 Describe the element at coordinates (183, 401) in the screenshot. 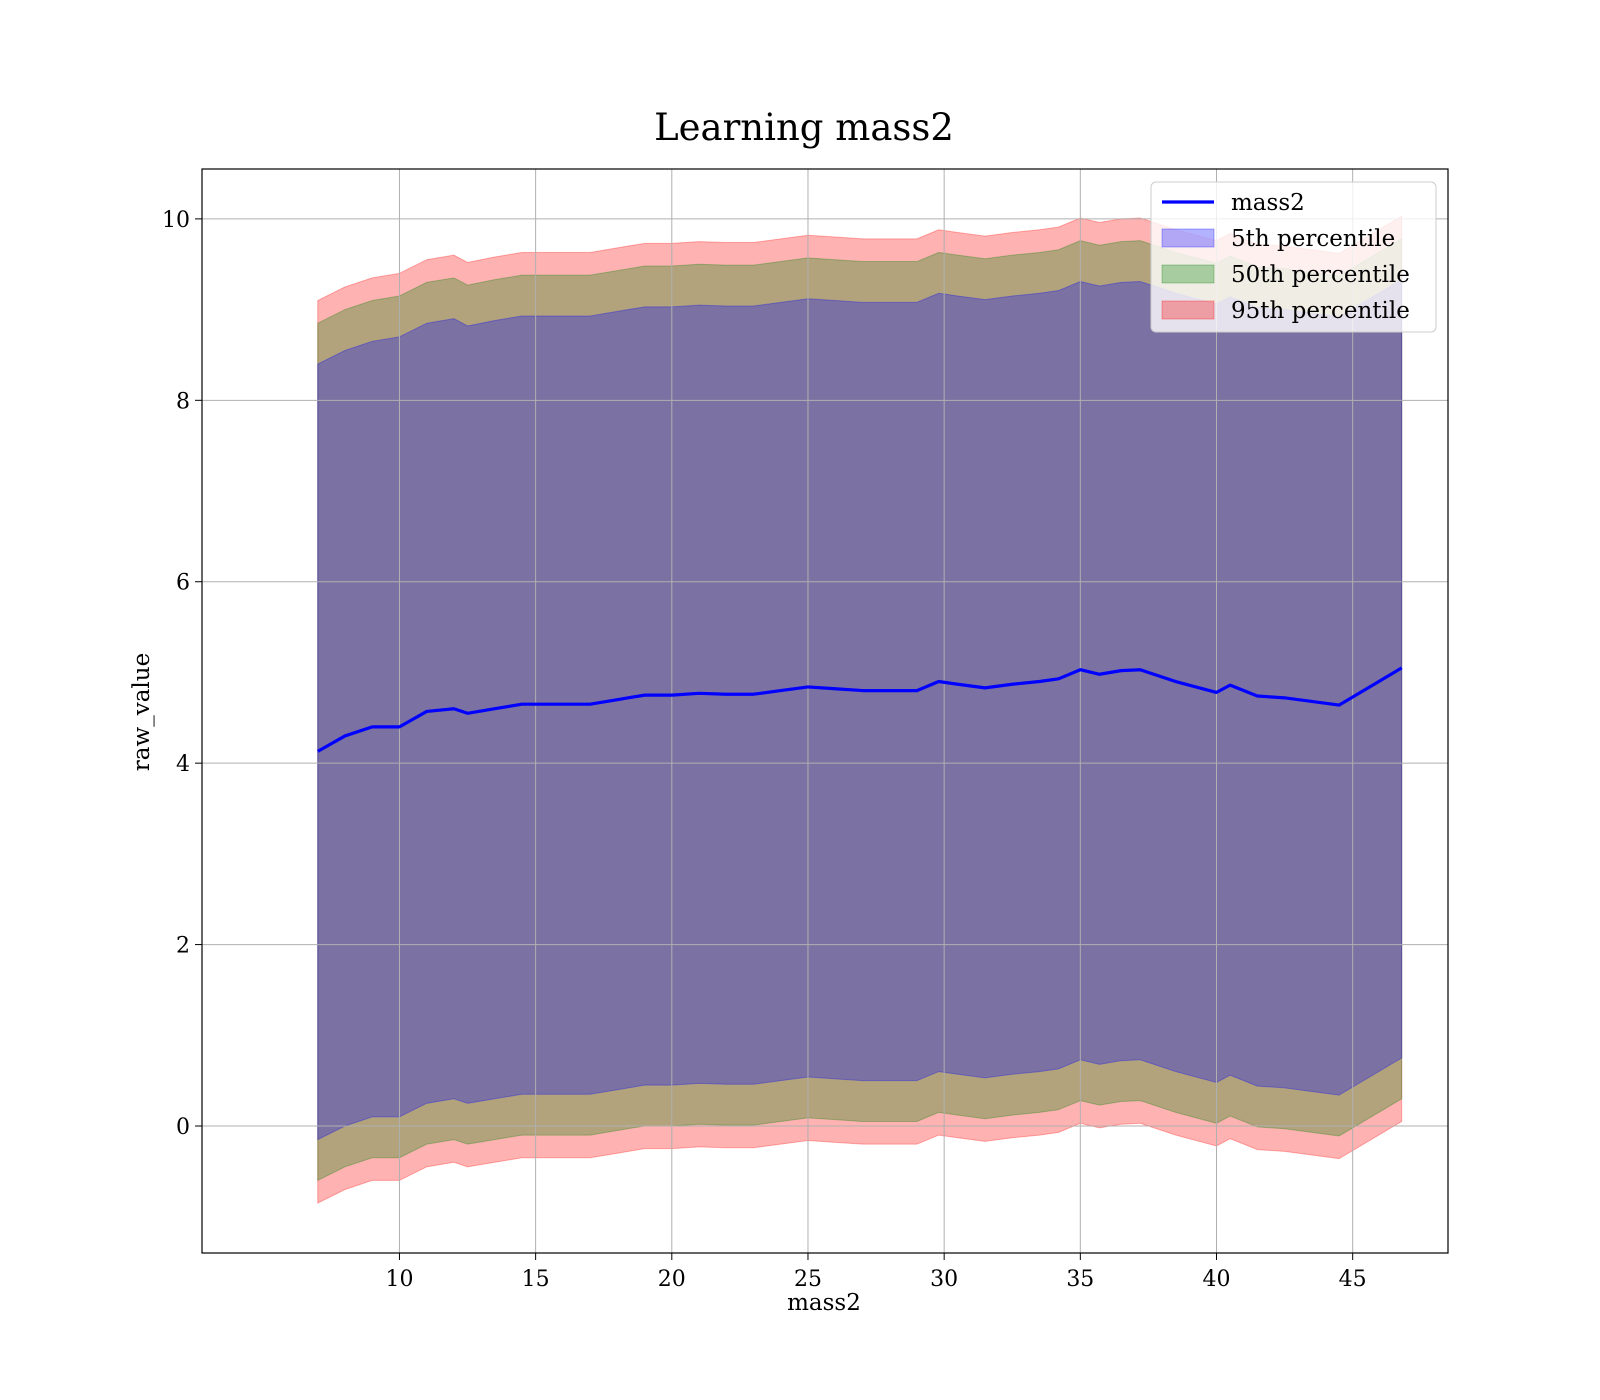

I see `y-tick-label: 8` at that location.